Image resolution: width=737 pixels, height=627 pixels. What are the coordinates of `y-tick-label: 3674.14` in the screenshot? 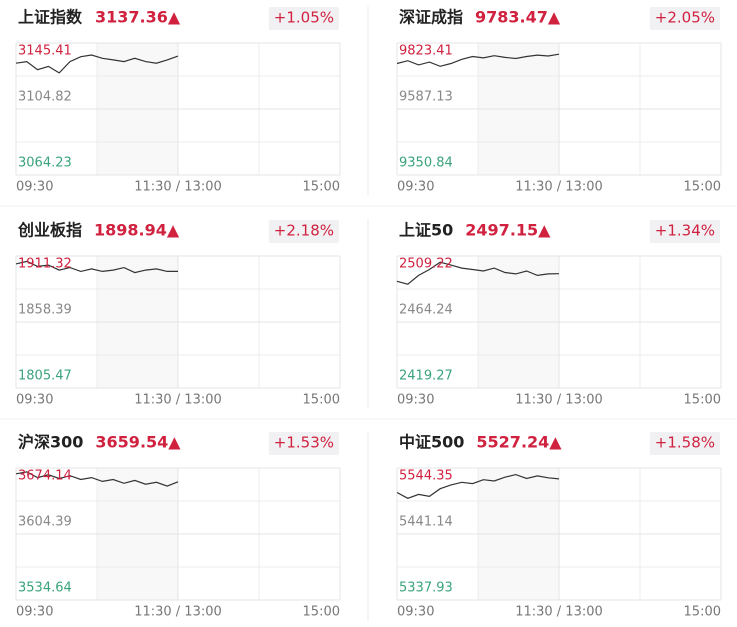 It's located at (45, 476).